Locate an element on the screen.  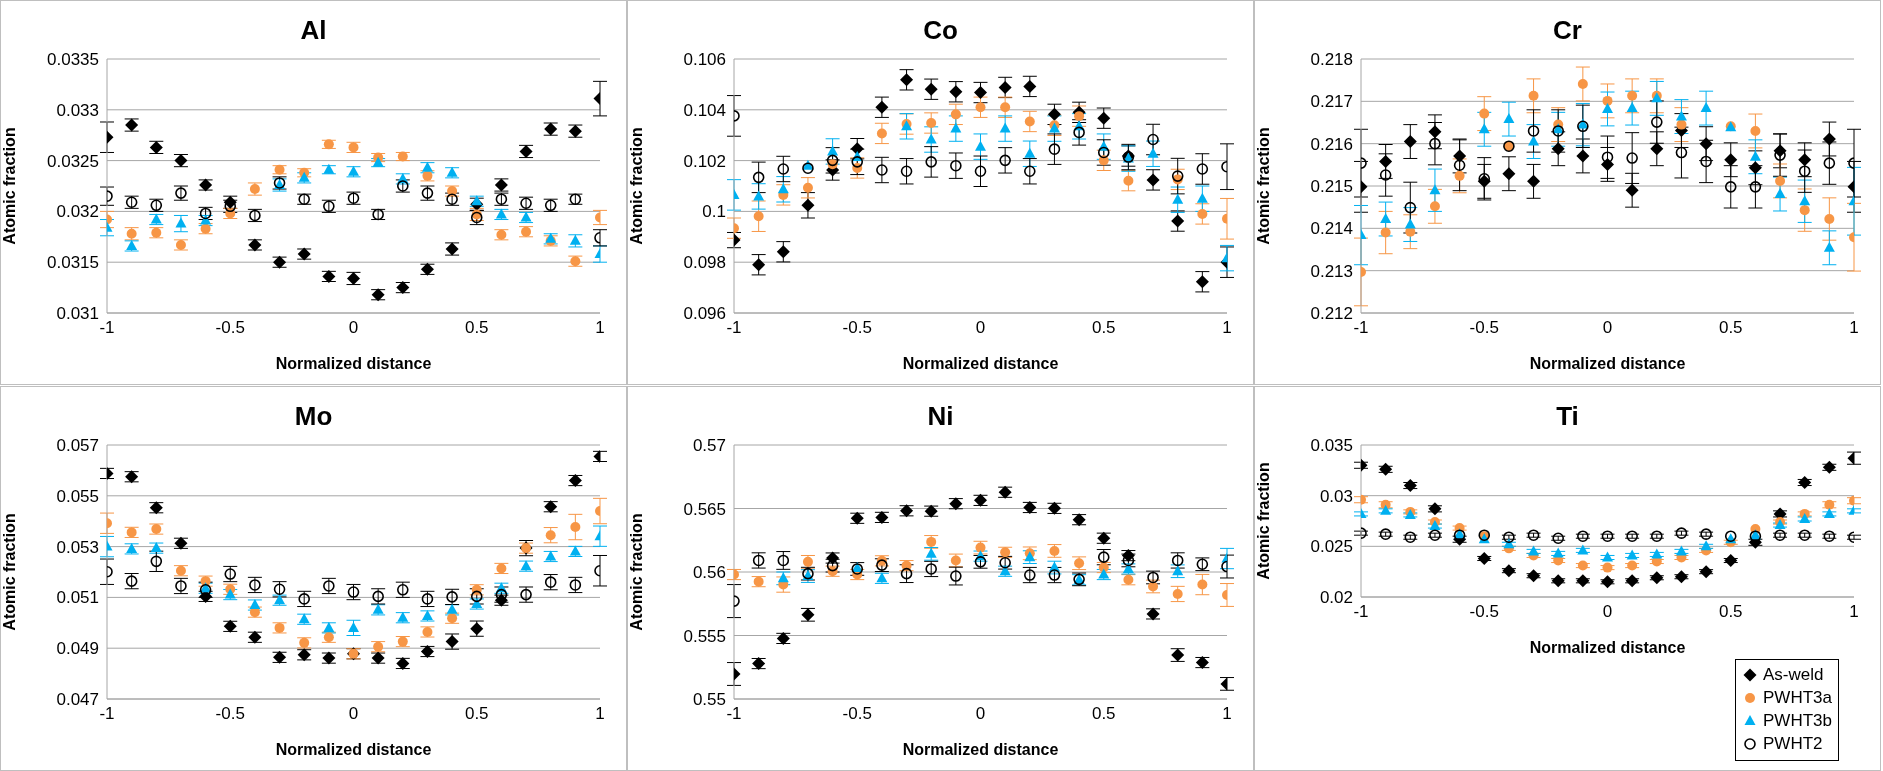
y-tick-label: 0.212 is located at coordinates (1331, 314).